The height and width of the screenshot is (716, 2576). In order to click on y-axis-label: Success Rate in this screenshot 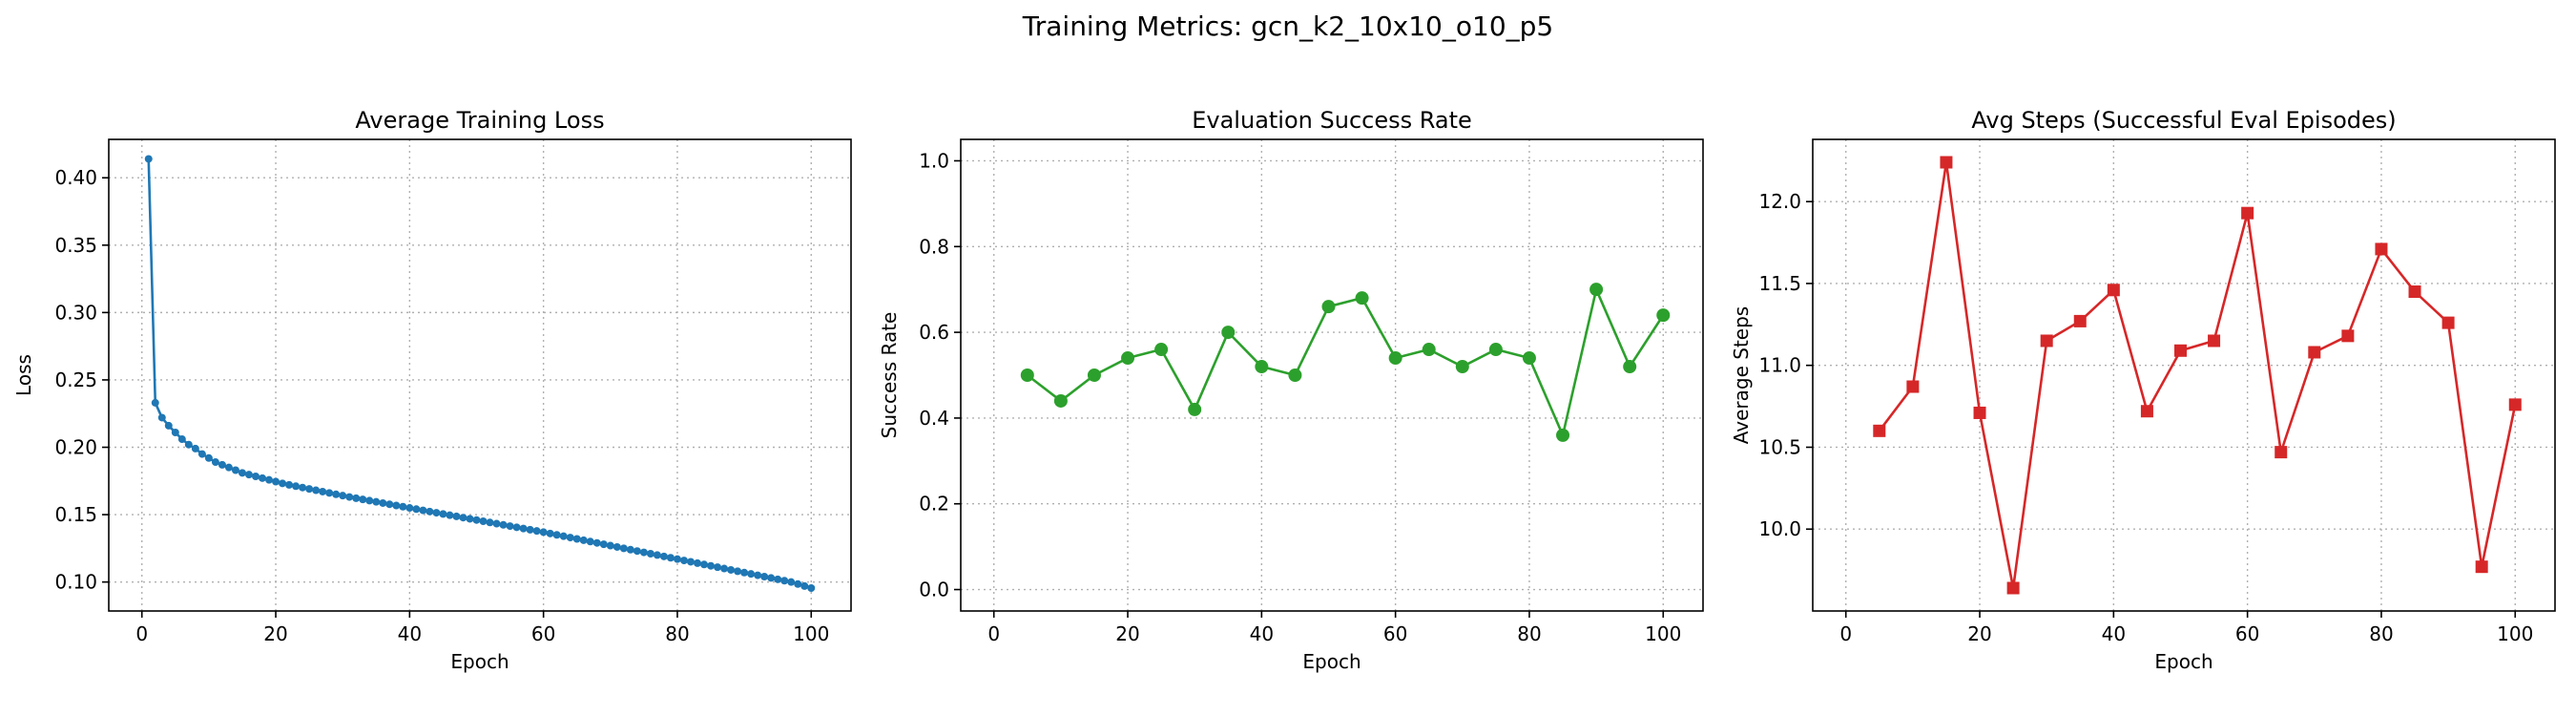, I will do `click(889, 375)`.